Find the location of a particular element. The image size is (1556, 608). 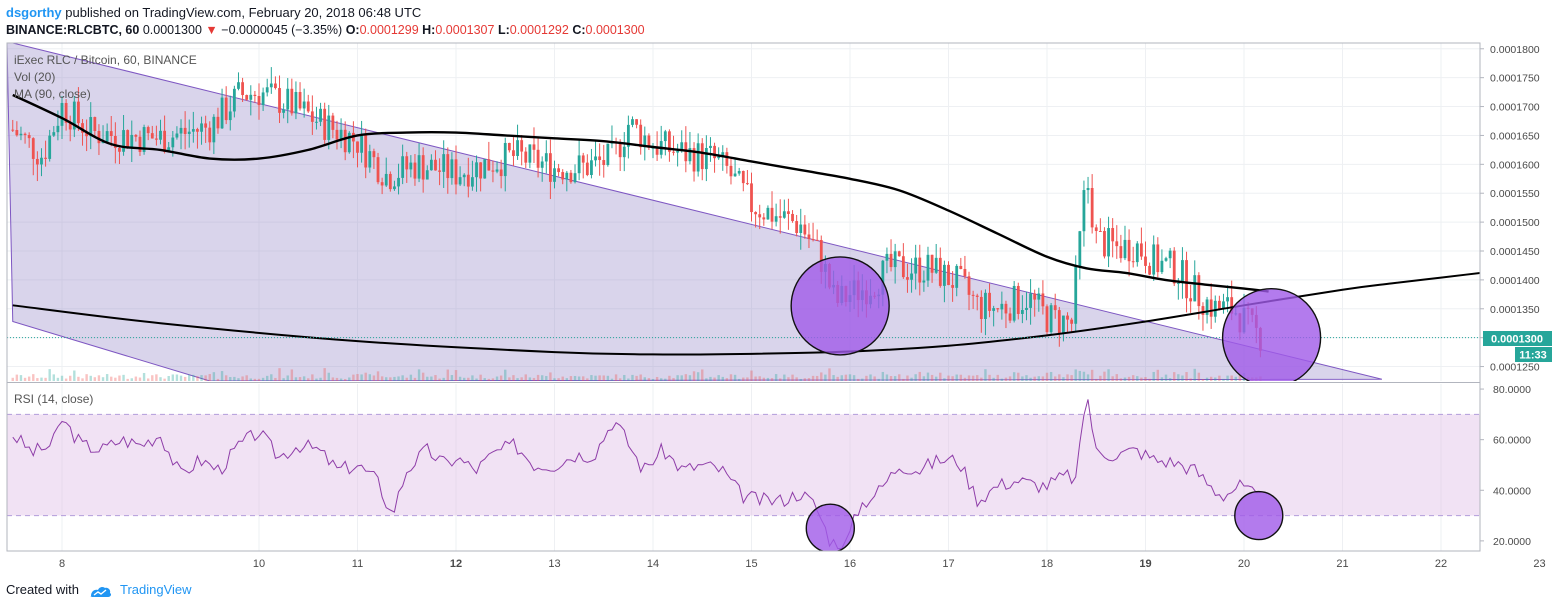

close-label: C: is located at coordinates (579, 30).